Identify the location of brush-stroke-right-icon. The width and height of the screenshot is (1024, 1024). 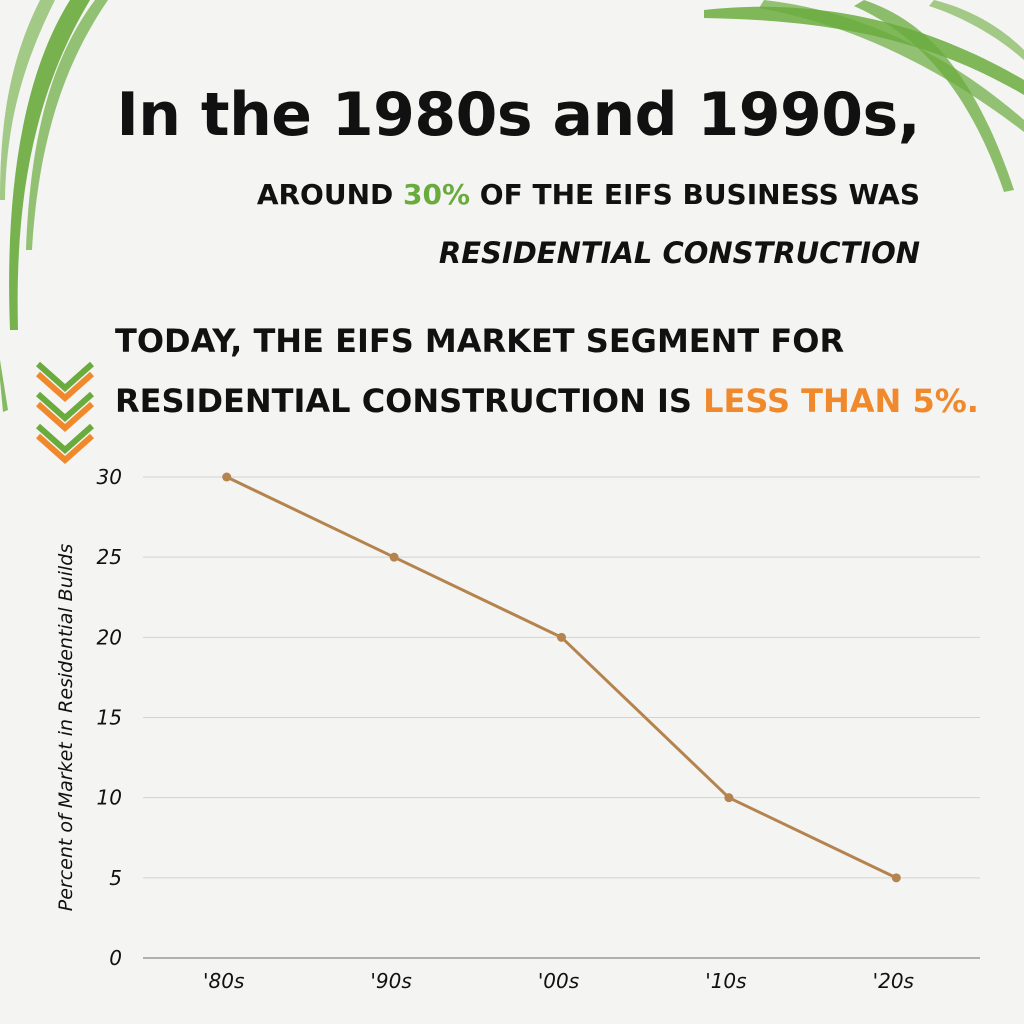
(864, 96).